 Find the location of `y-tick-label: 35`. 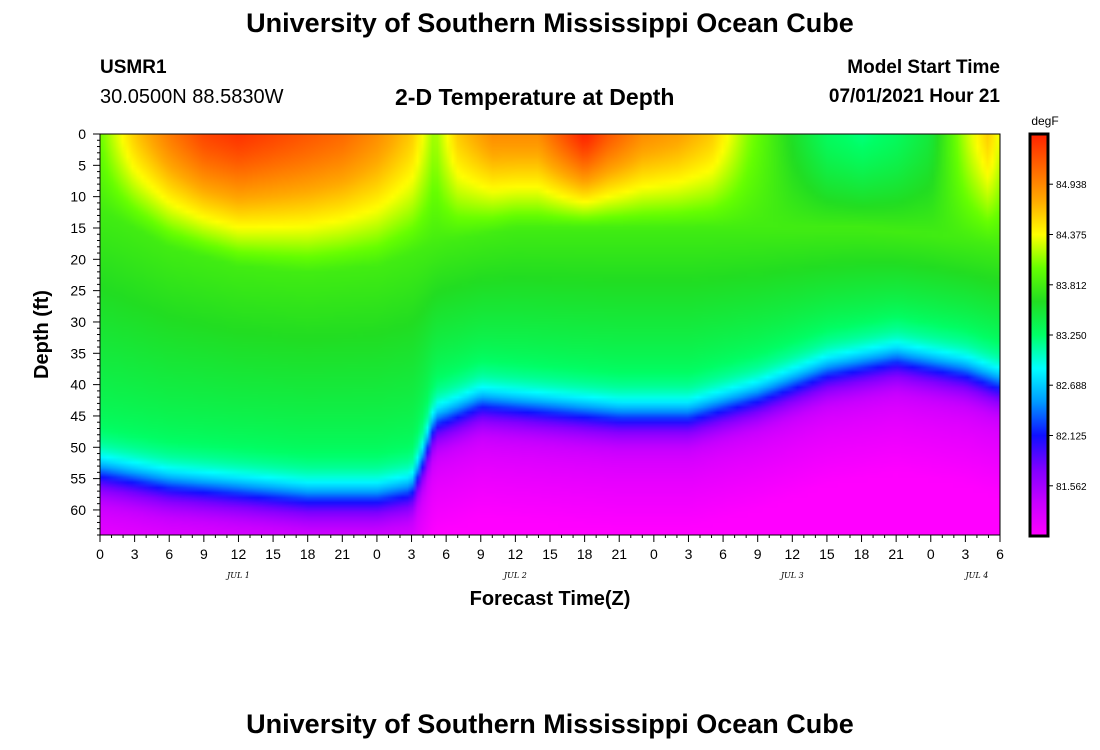

y-tick-label: 35 is located at coordinates (78, 353).